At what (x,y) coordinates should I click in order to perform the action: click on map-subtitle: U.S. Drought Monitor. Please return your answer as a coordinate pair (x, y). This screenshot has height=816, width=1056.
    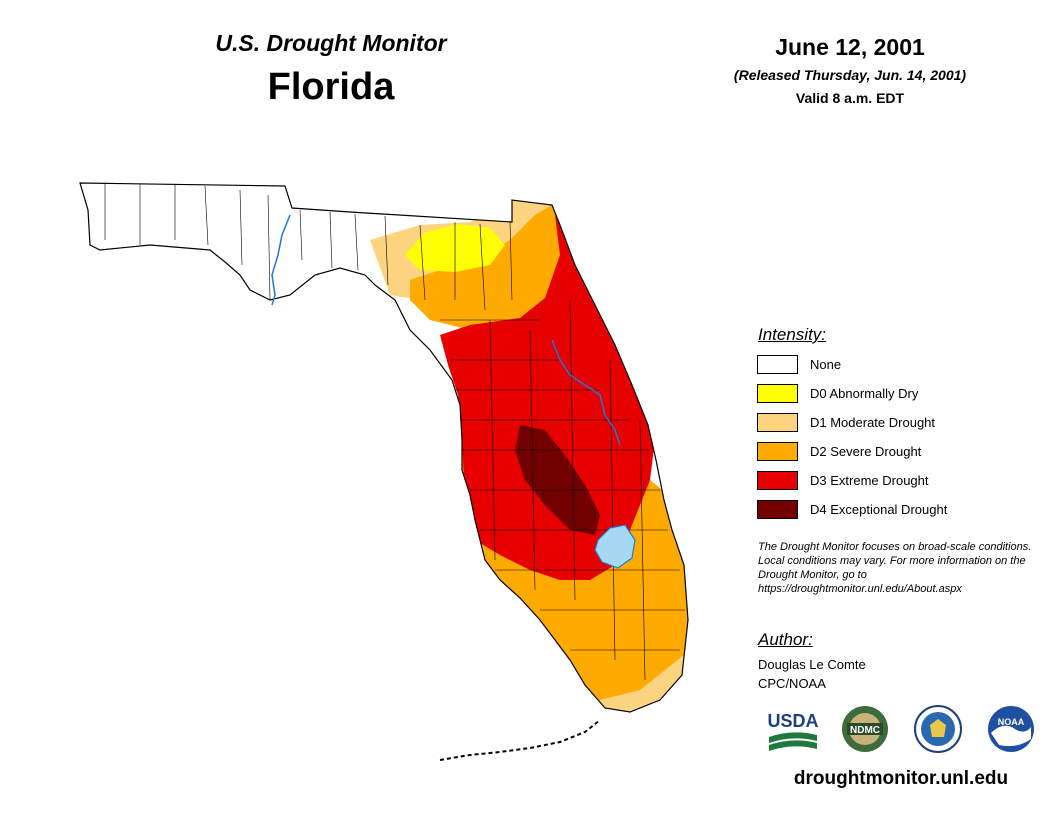
    Looking at the image, I should click on (331, 43).